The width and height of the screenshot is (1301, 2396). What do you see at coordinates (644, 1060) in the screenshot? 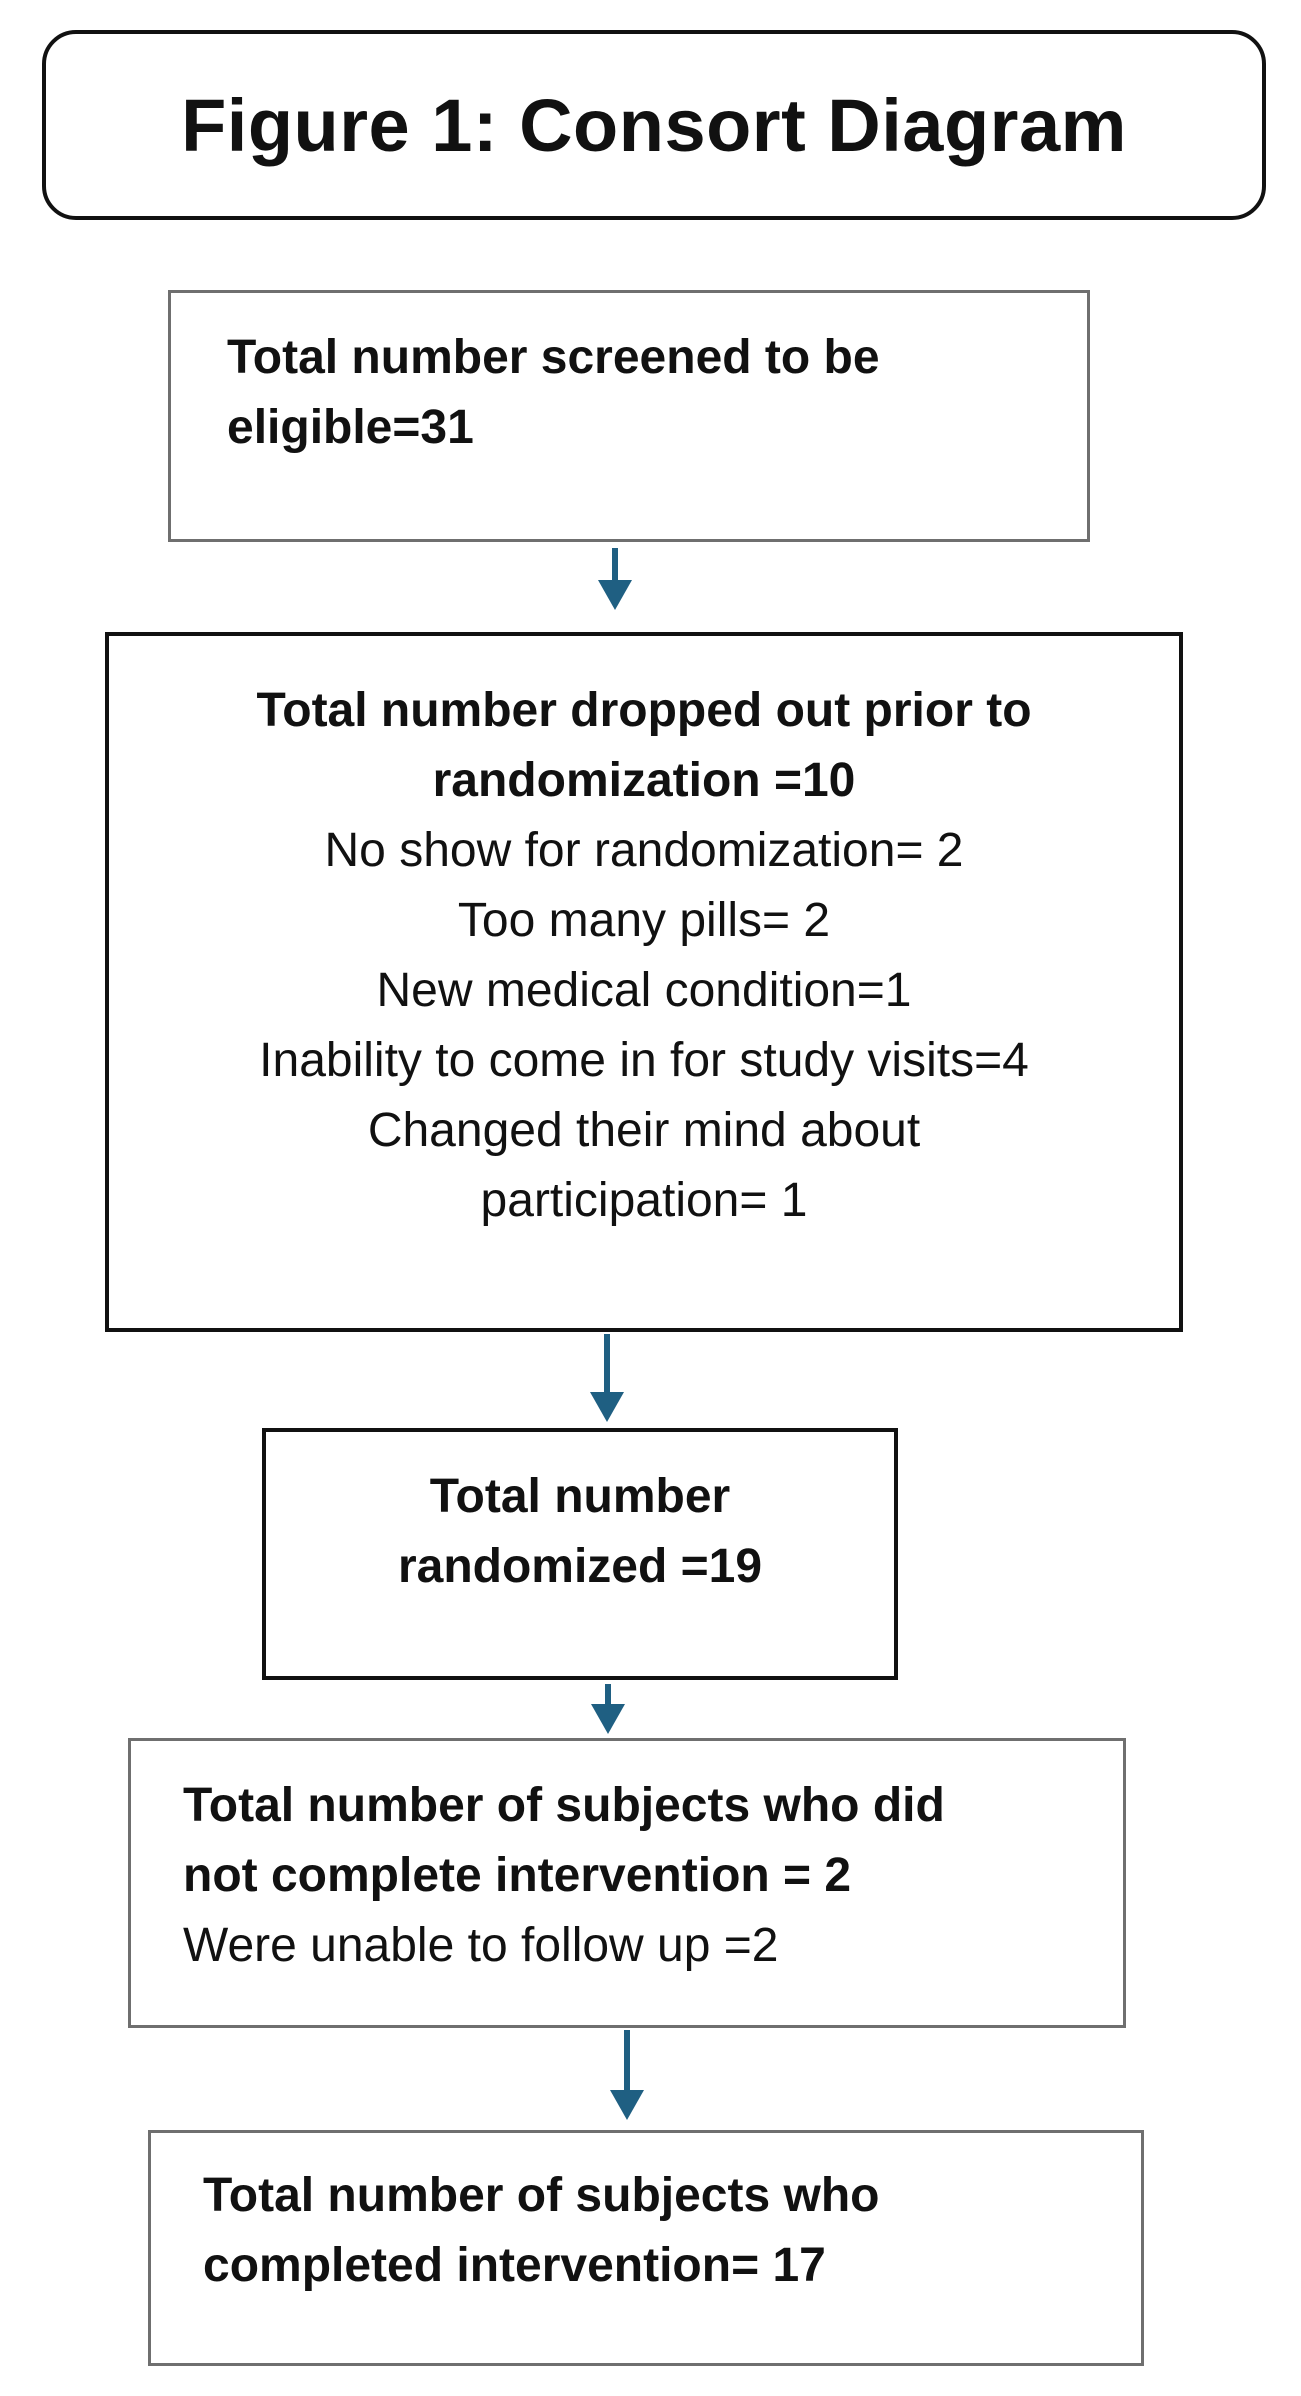
I see `dropped-reason-study-visits: Inability to come in for study visits=4` at bounding box center [644, 1060].